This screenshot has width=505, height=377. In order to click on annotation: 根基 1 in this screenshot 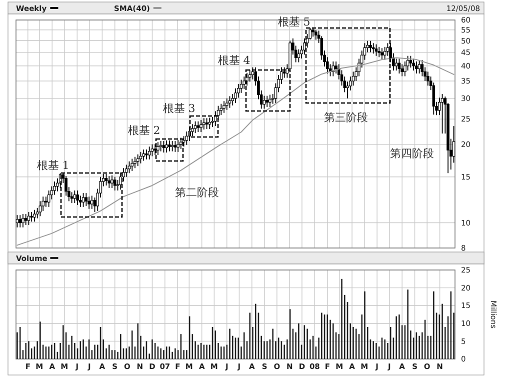, I will do `click(53, 165)`.